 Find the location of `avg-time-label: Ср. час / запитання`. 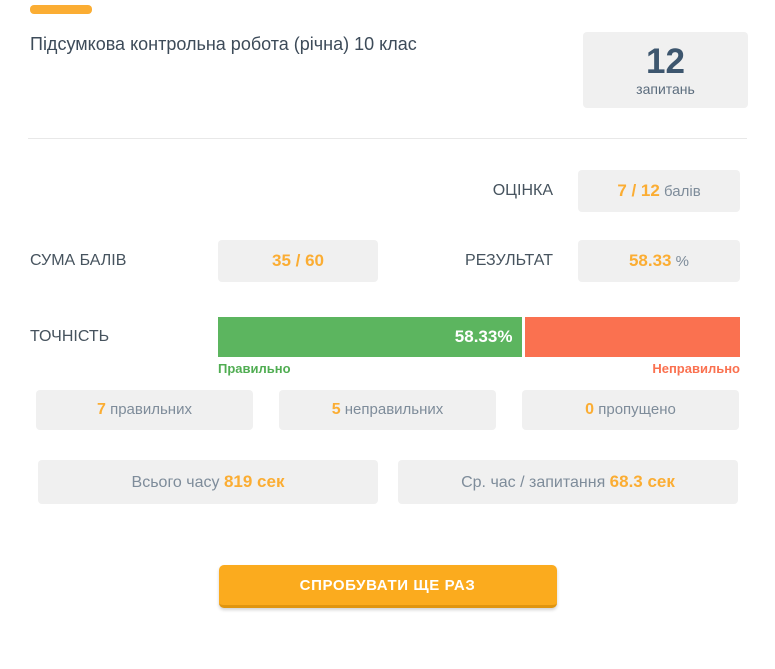

avg-time-label: Ср. час / запитання is located at coordinates (535, 482).